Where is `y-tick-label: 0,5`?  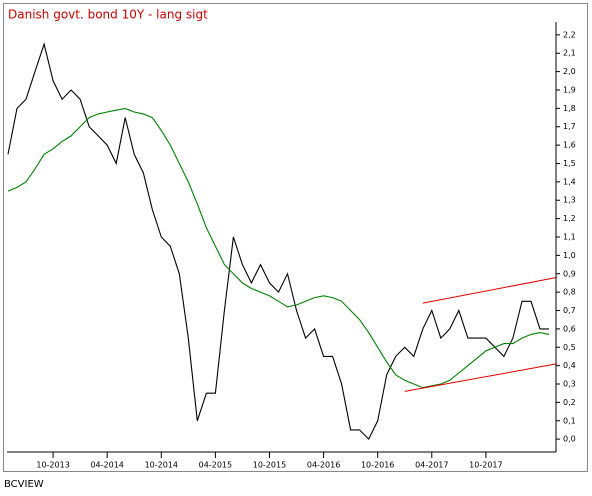
y-tick-label: 0,5 is located at coordinates (569, 347).